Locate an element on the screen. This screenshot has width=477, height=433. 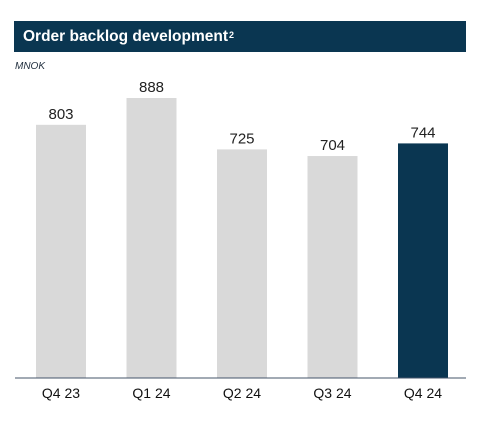
value-label: 704 is located at coordinates (332, 145).